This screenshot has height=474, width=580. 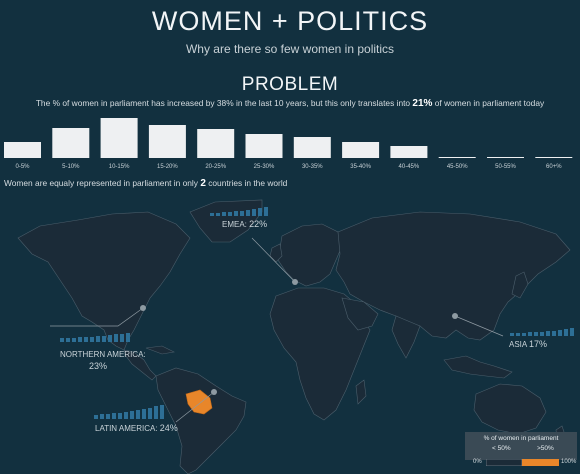 I want to click on tick-label-5-10%: 5-10%, so click(x=71, y=167).